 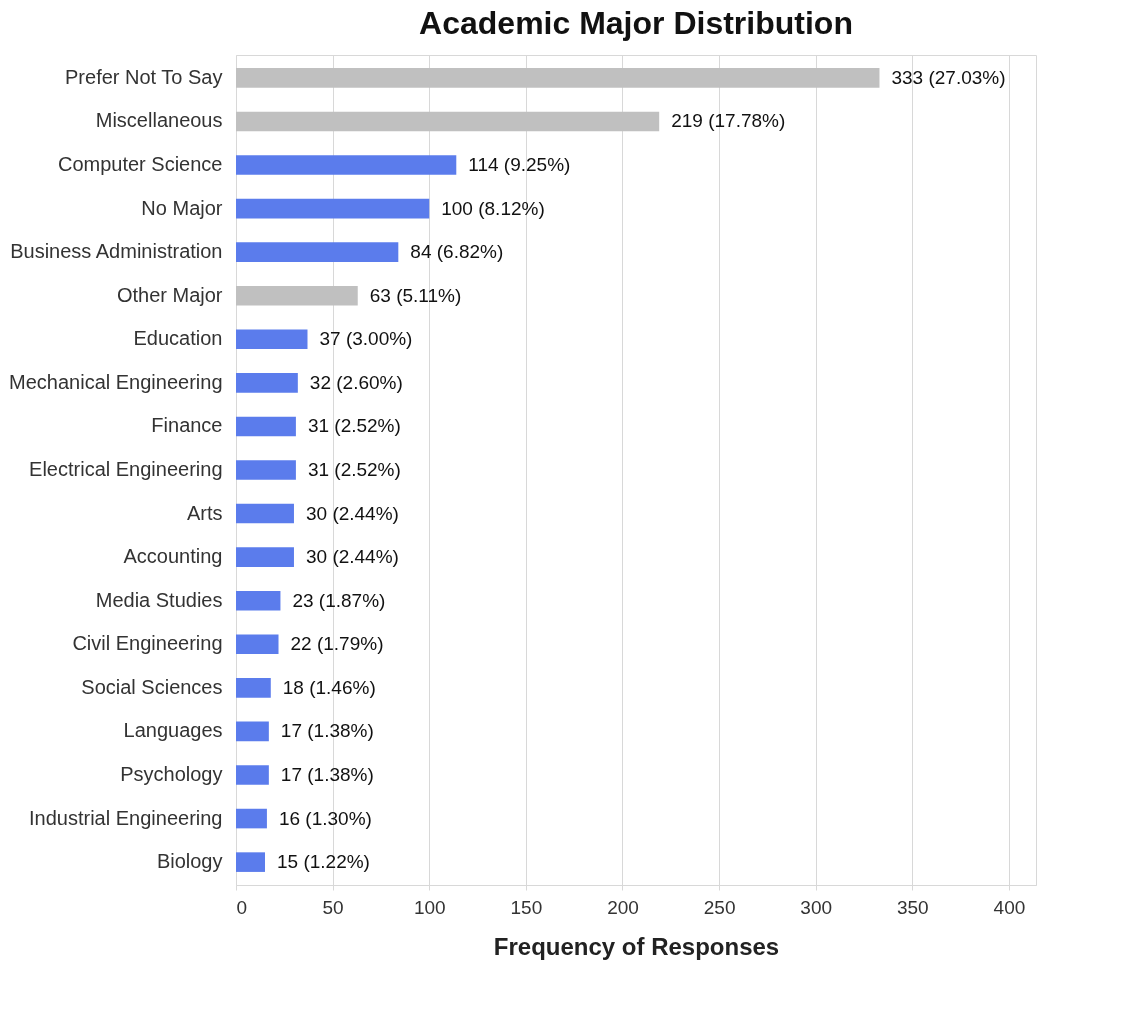 What do you see at coordinates (144, 76) in the screenshot?
I see `y-tick-label: Prefer Not To Say` at bounding box center [144, 76].